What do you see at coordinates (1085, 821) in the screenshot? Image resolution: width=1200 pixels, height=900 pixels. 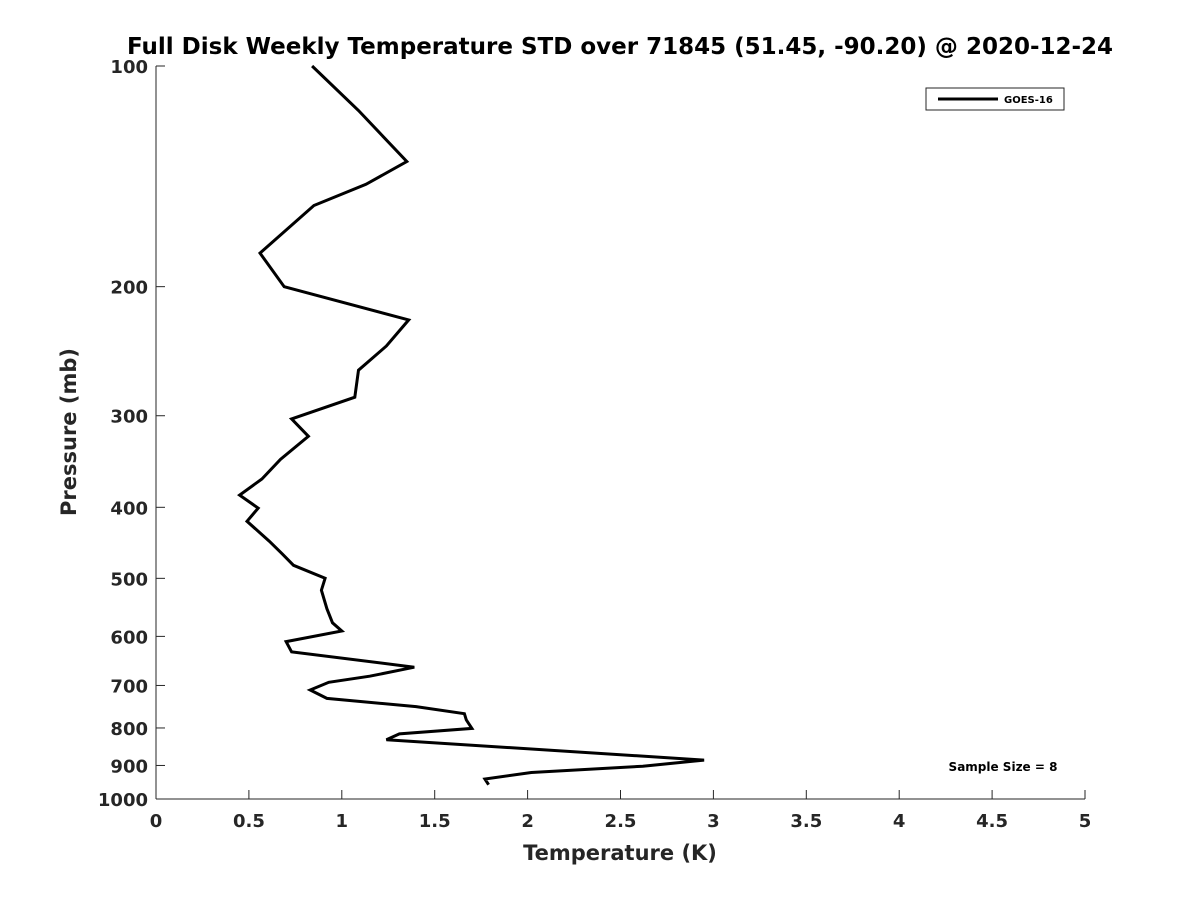 I see `x-tick-label: 5` at bounding box center [1085, 821].